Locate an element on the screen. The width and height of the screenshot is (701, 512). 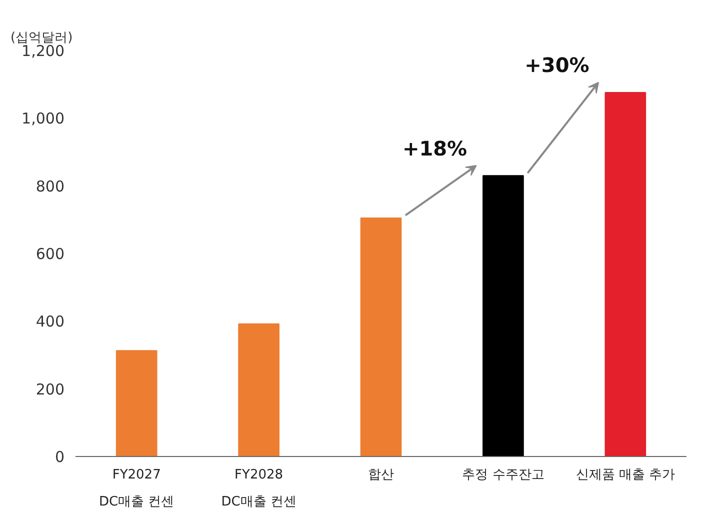
annotation: +30% is located at coordinates (557, 65).